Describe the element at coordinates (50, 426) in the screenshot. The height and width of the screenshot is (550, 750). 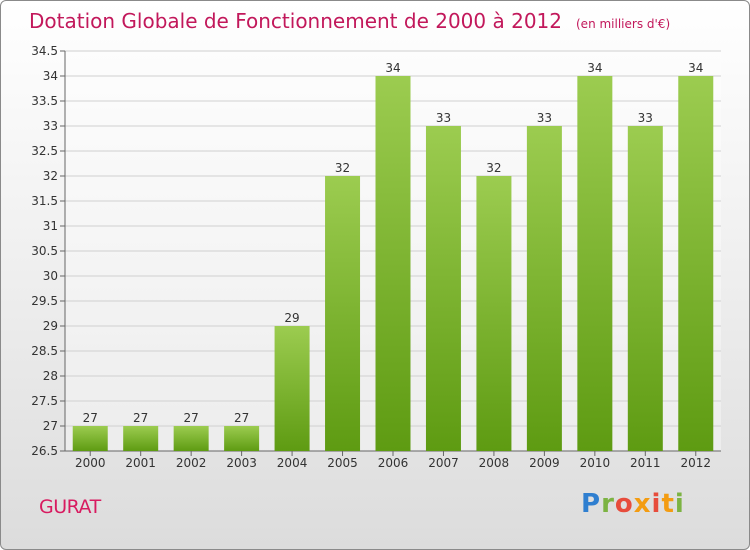
I see `y-tick-label: 27` at that location.